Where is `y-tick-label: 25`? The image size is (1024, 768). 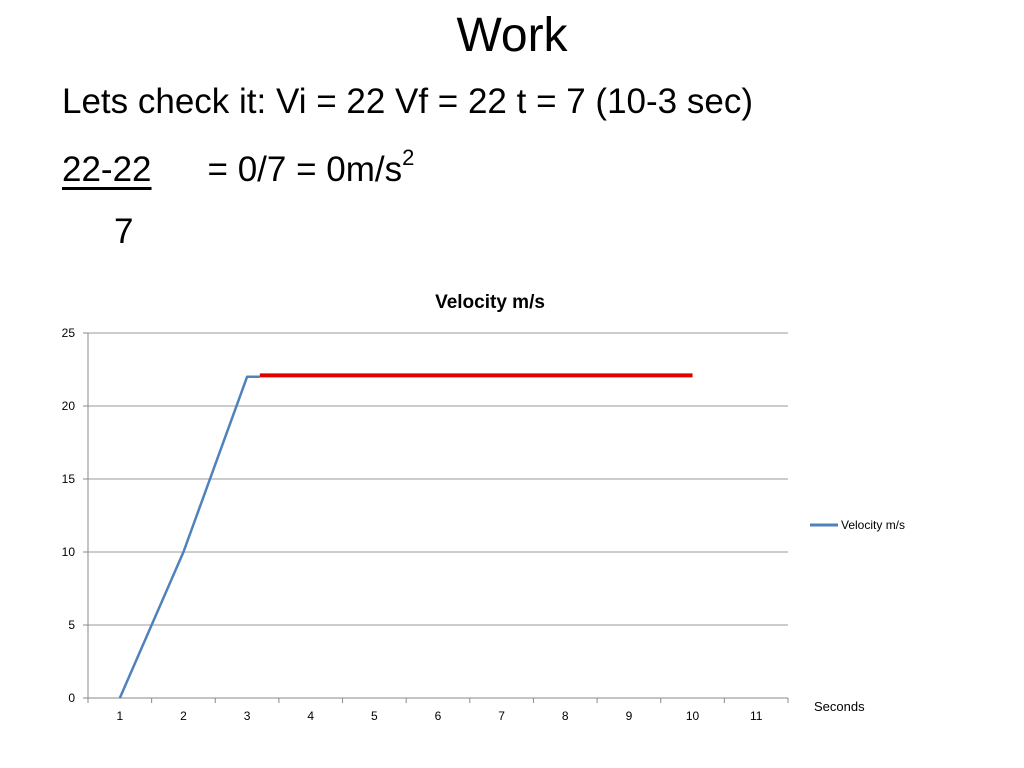 y-tick-label: 25 is located at coordinates (69, 333).